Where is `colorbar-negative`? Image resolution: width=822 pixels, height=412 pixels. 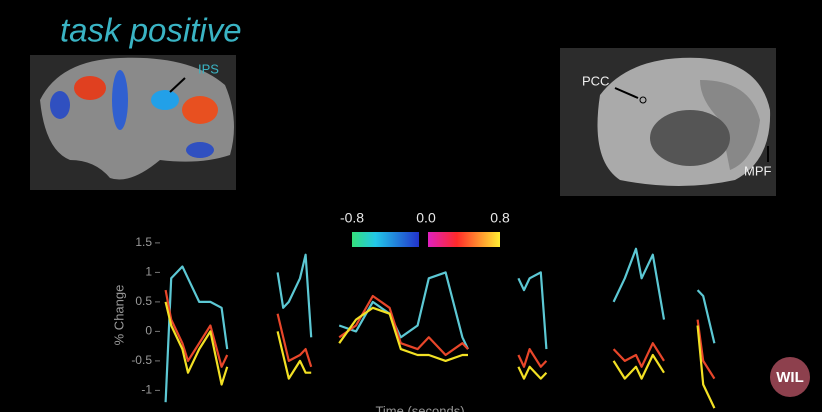
colorbar-negative is located at coordinates (385, 239).